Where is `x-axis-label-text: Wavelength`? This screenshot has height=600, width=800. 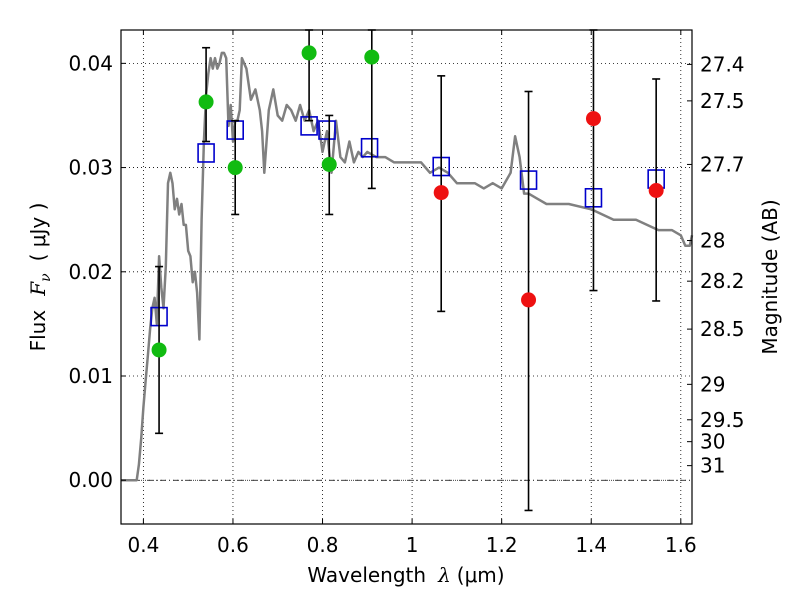 x-axis-label-text: Wavelength is located at coordinates (366, 575).